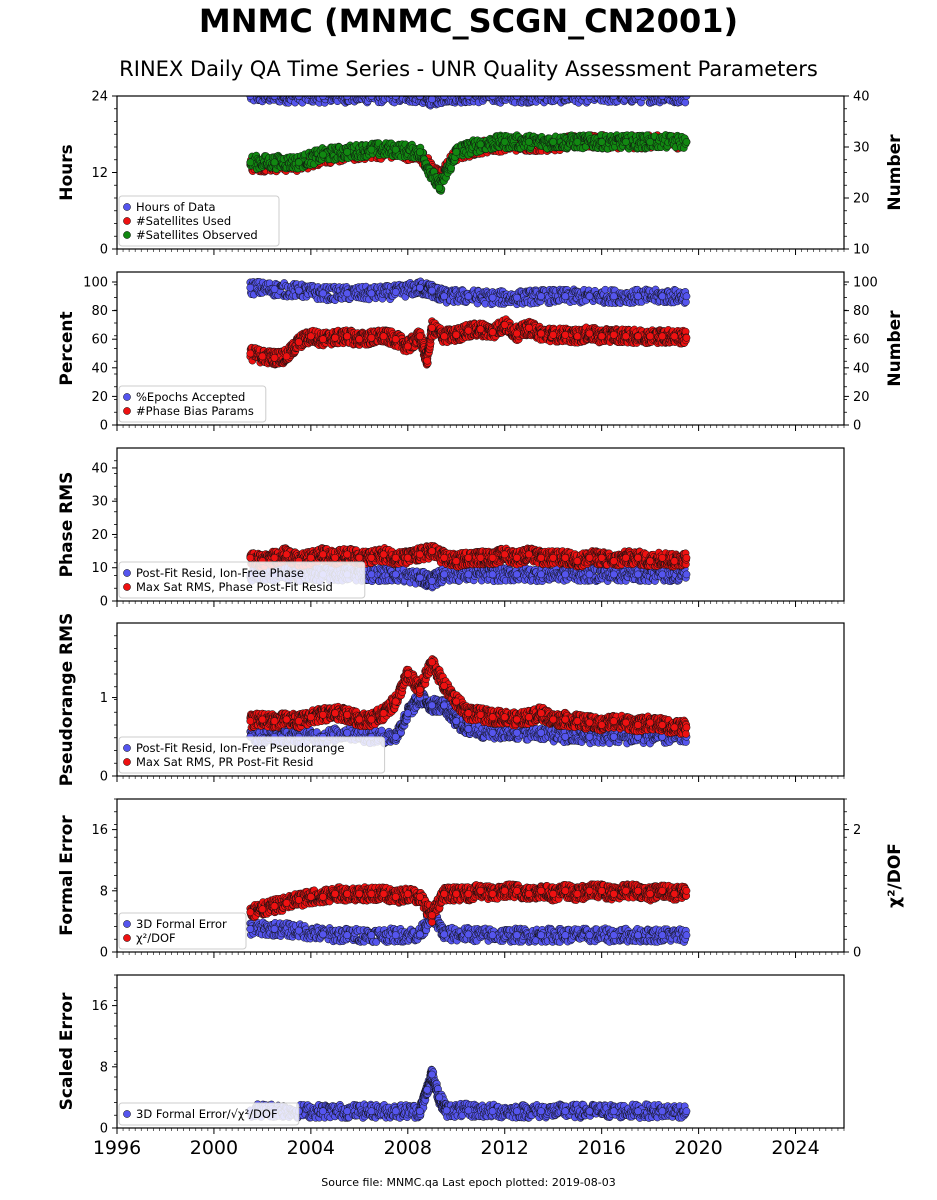  What do you see at coordinates (99, 311) in the screenshot?
I see `y-tick-label: 80` at bounding box center [99, 311].